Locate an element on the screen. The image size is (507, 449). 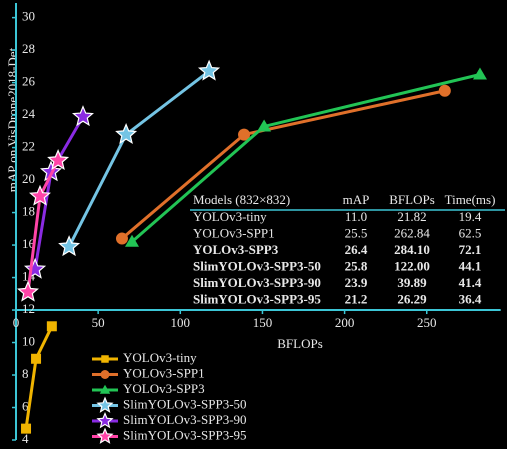
table-cell: 41.4 is located at coordinates (470, 282).